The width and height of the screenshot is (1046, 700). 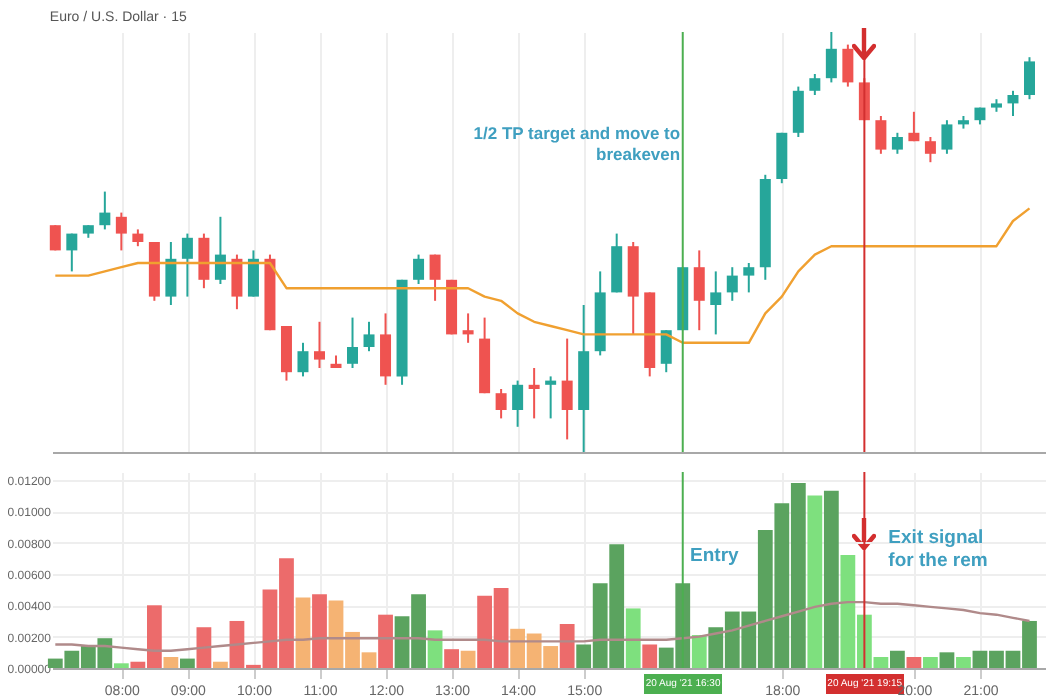 I want to click on annotation: Entry, so click(x=715, y=556).